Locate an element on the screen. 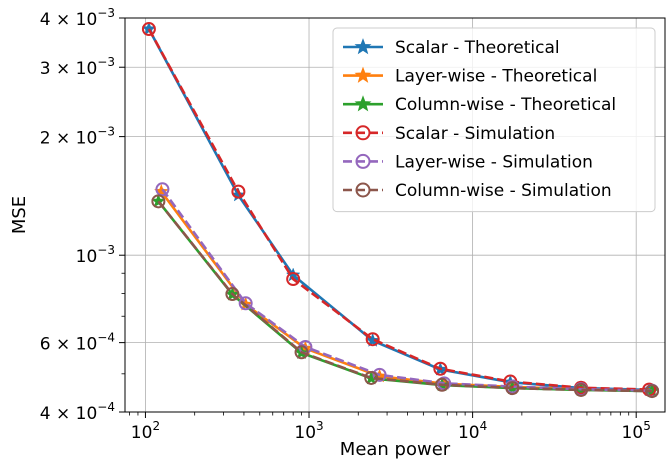  legend-label: Layer-wise - Simulation is located at coordinates (494, 162).